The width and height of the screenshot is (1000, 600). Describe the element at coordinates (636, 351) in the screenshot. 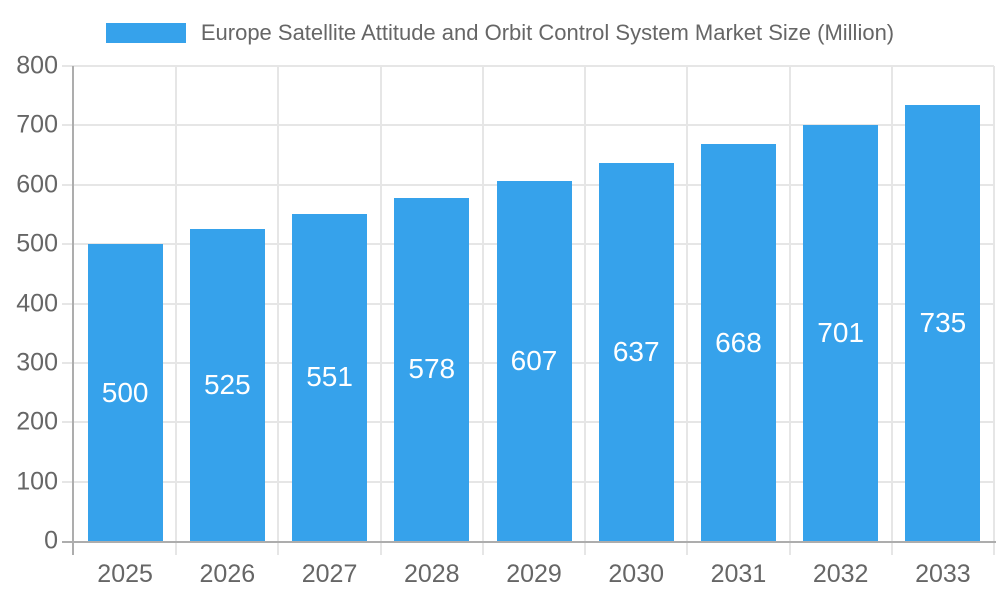

I see `bar-2030` at that location.